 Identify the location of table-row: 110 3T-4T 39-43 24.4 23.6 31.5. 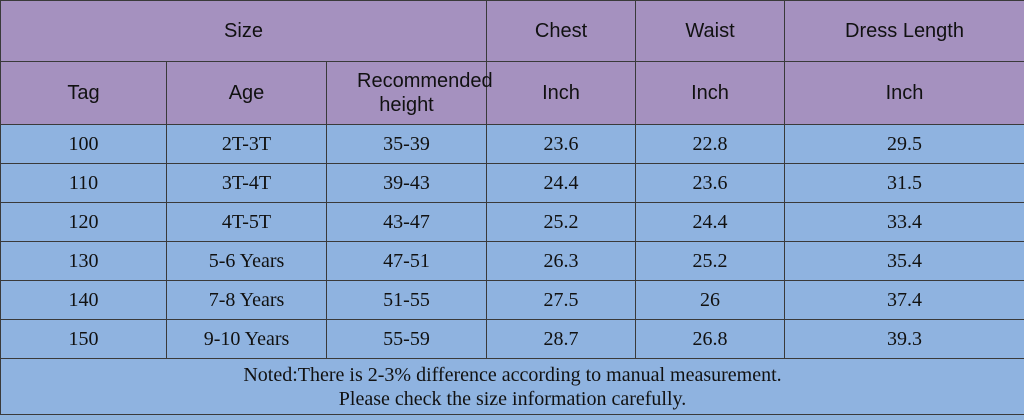
(512, 183).